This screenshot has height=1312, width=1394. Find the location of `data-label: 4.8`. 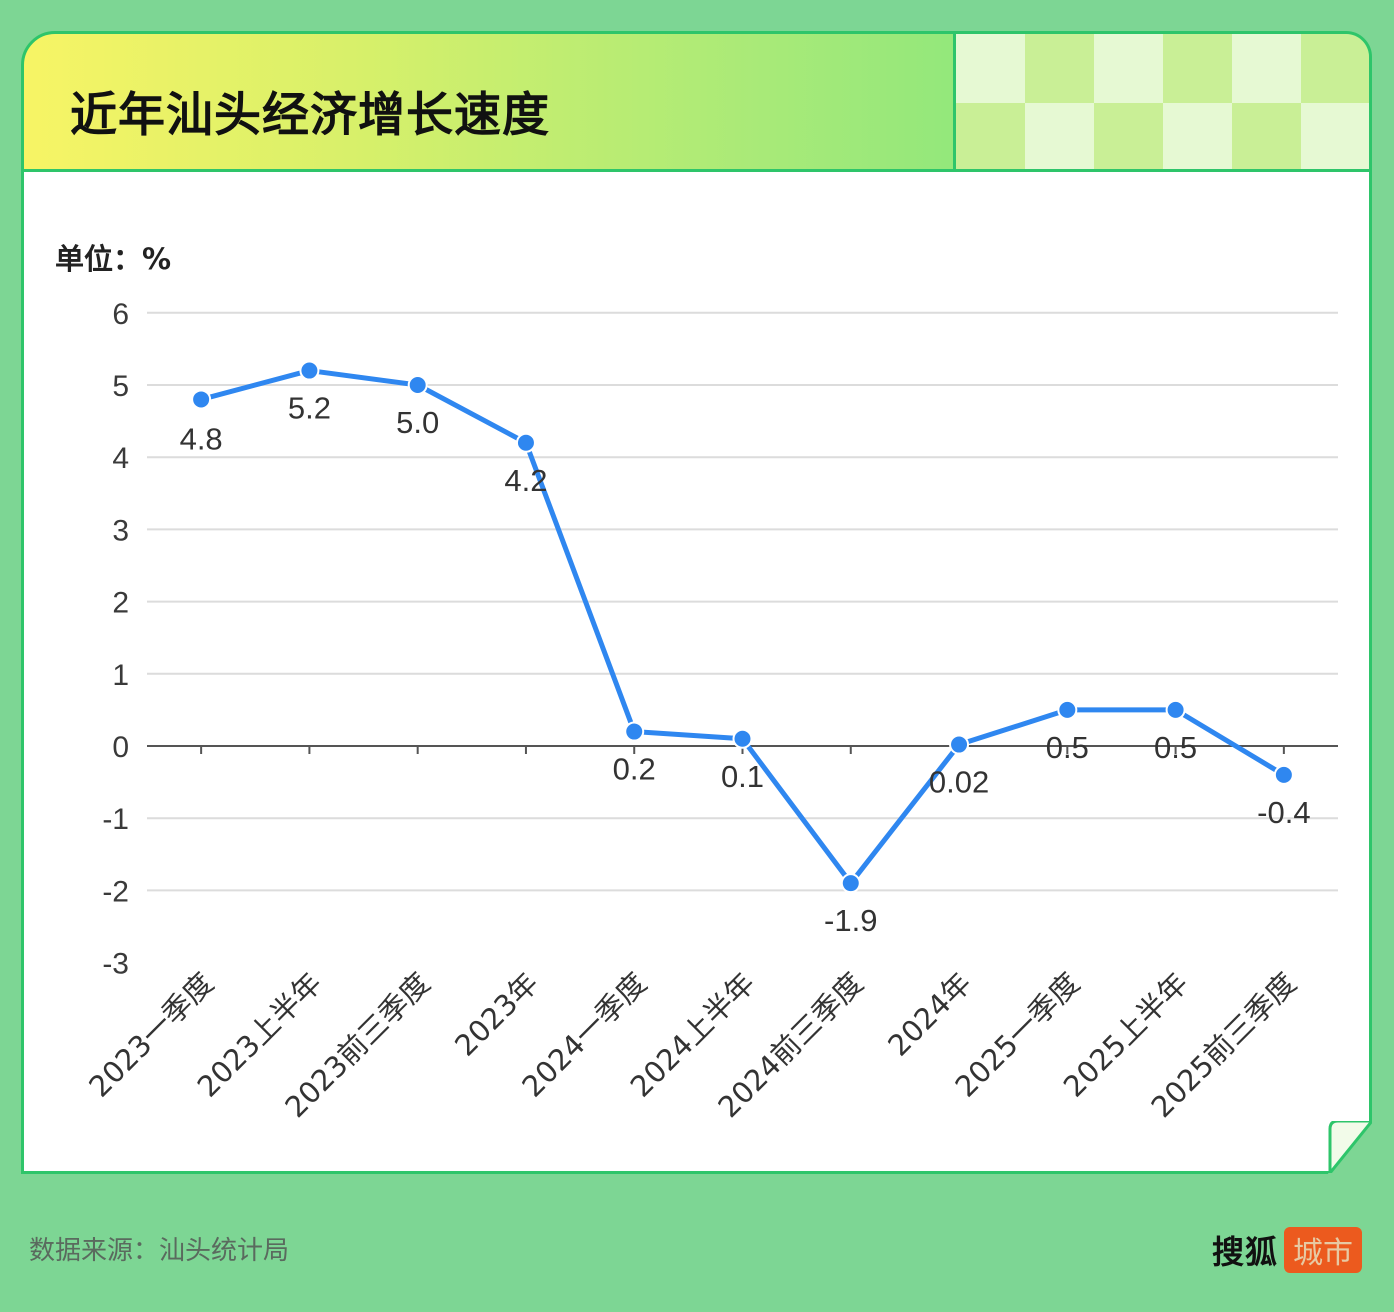

data-label: 4.8 is located at coordinates (201, 438).